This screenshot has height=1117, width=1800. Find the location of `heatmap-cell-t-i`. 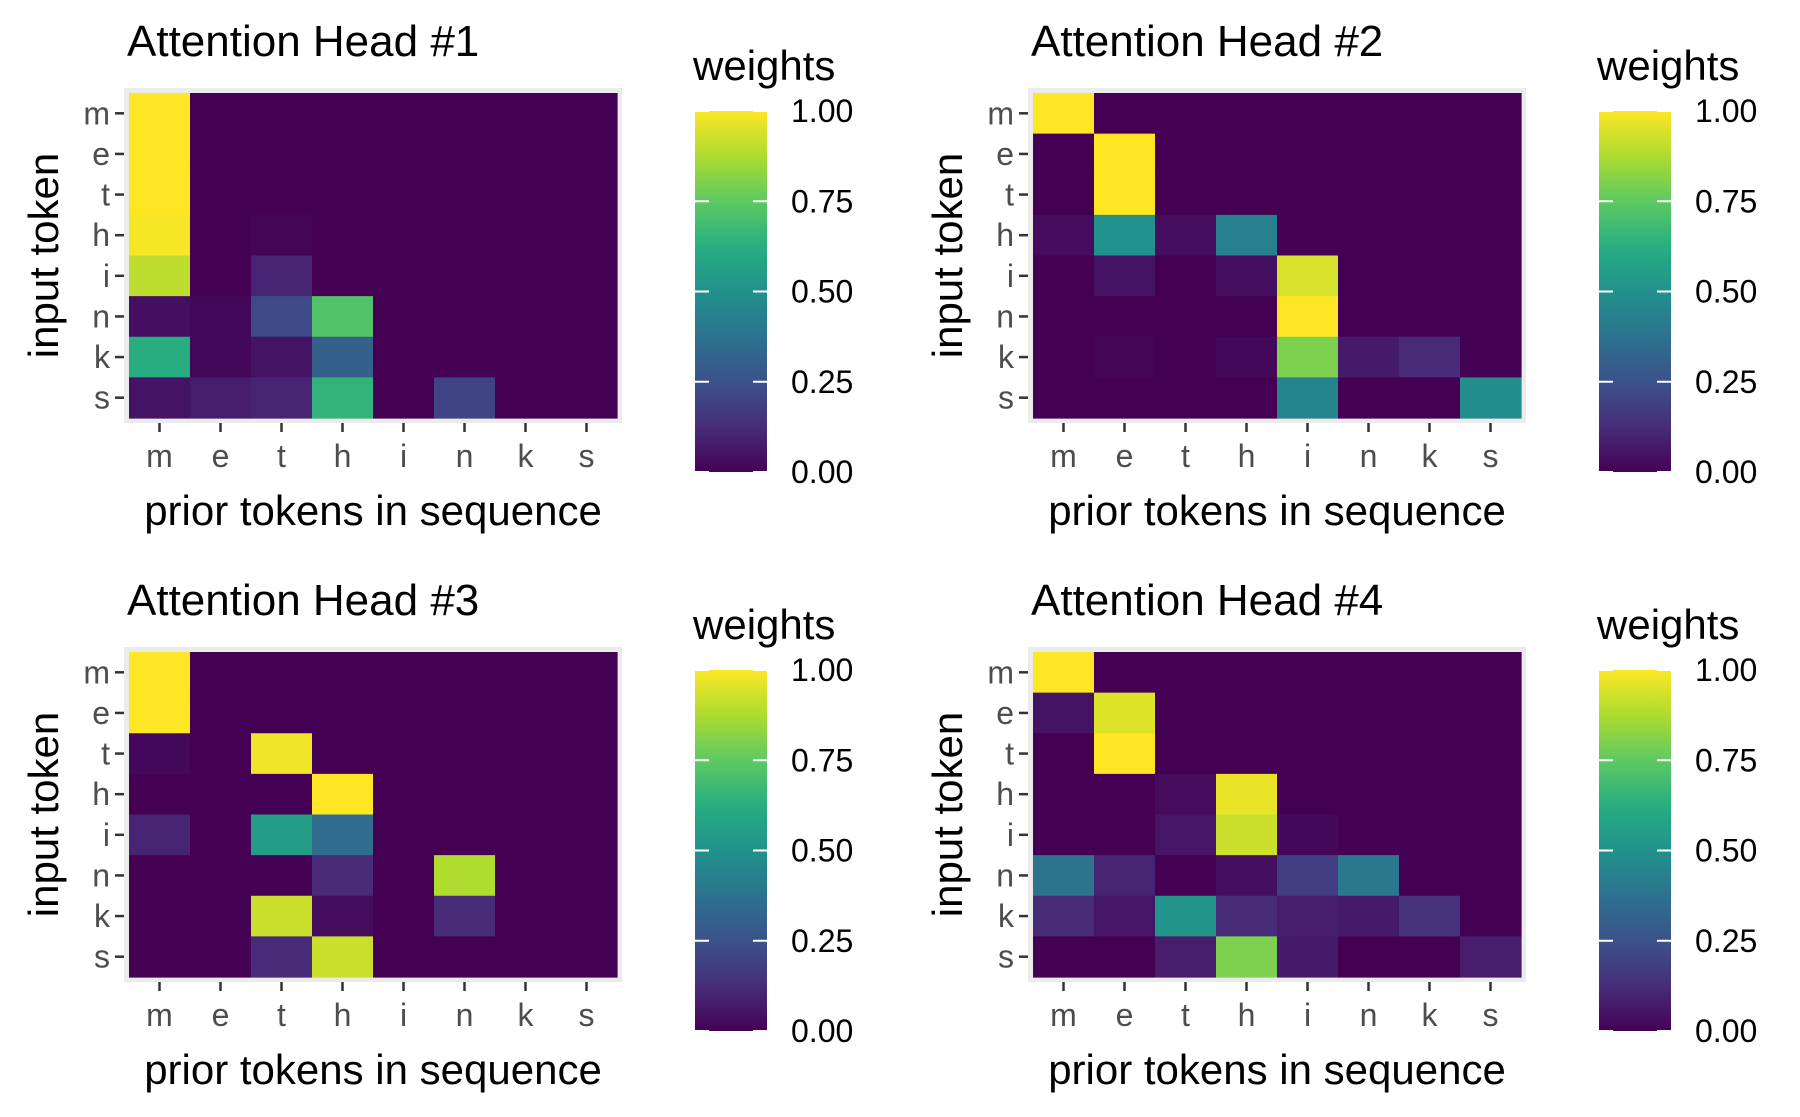

heatmap-cell-t-i is located at coordinates (404, 195).